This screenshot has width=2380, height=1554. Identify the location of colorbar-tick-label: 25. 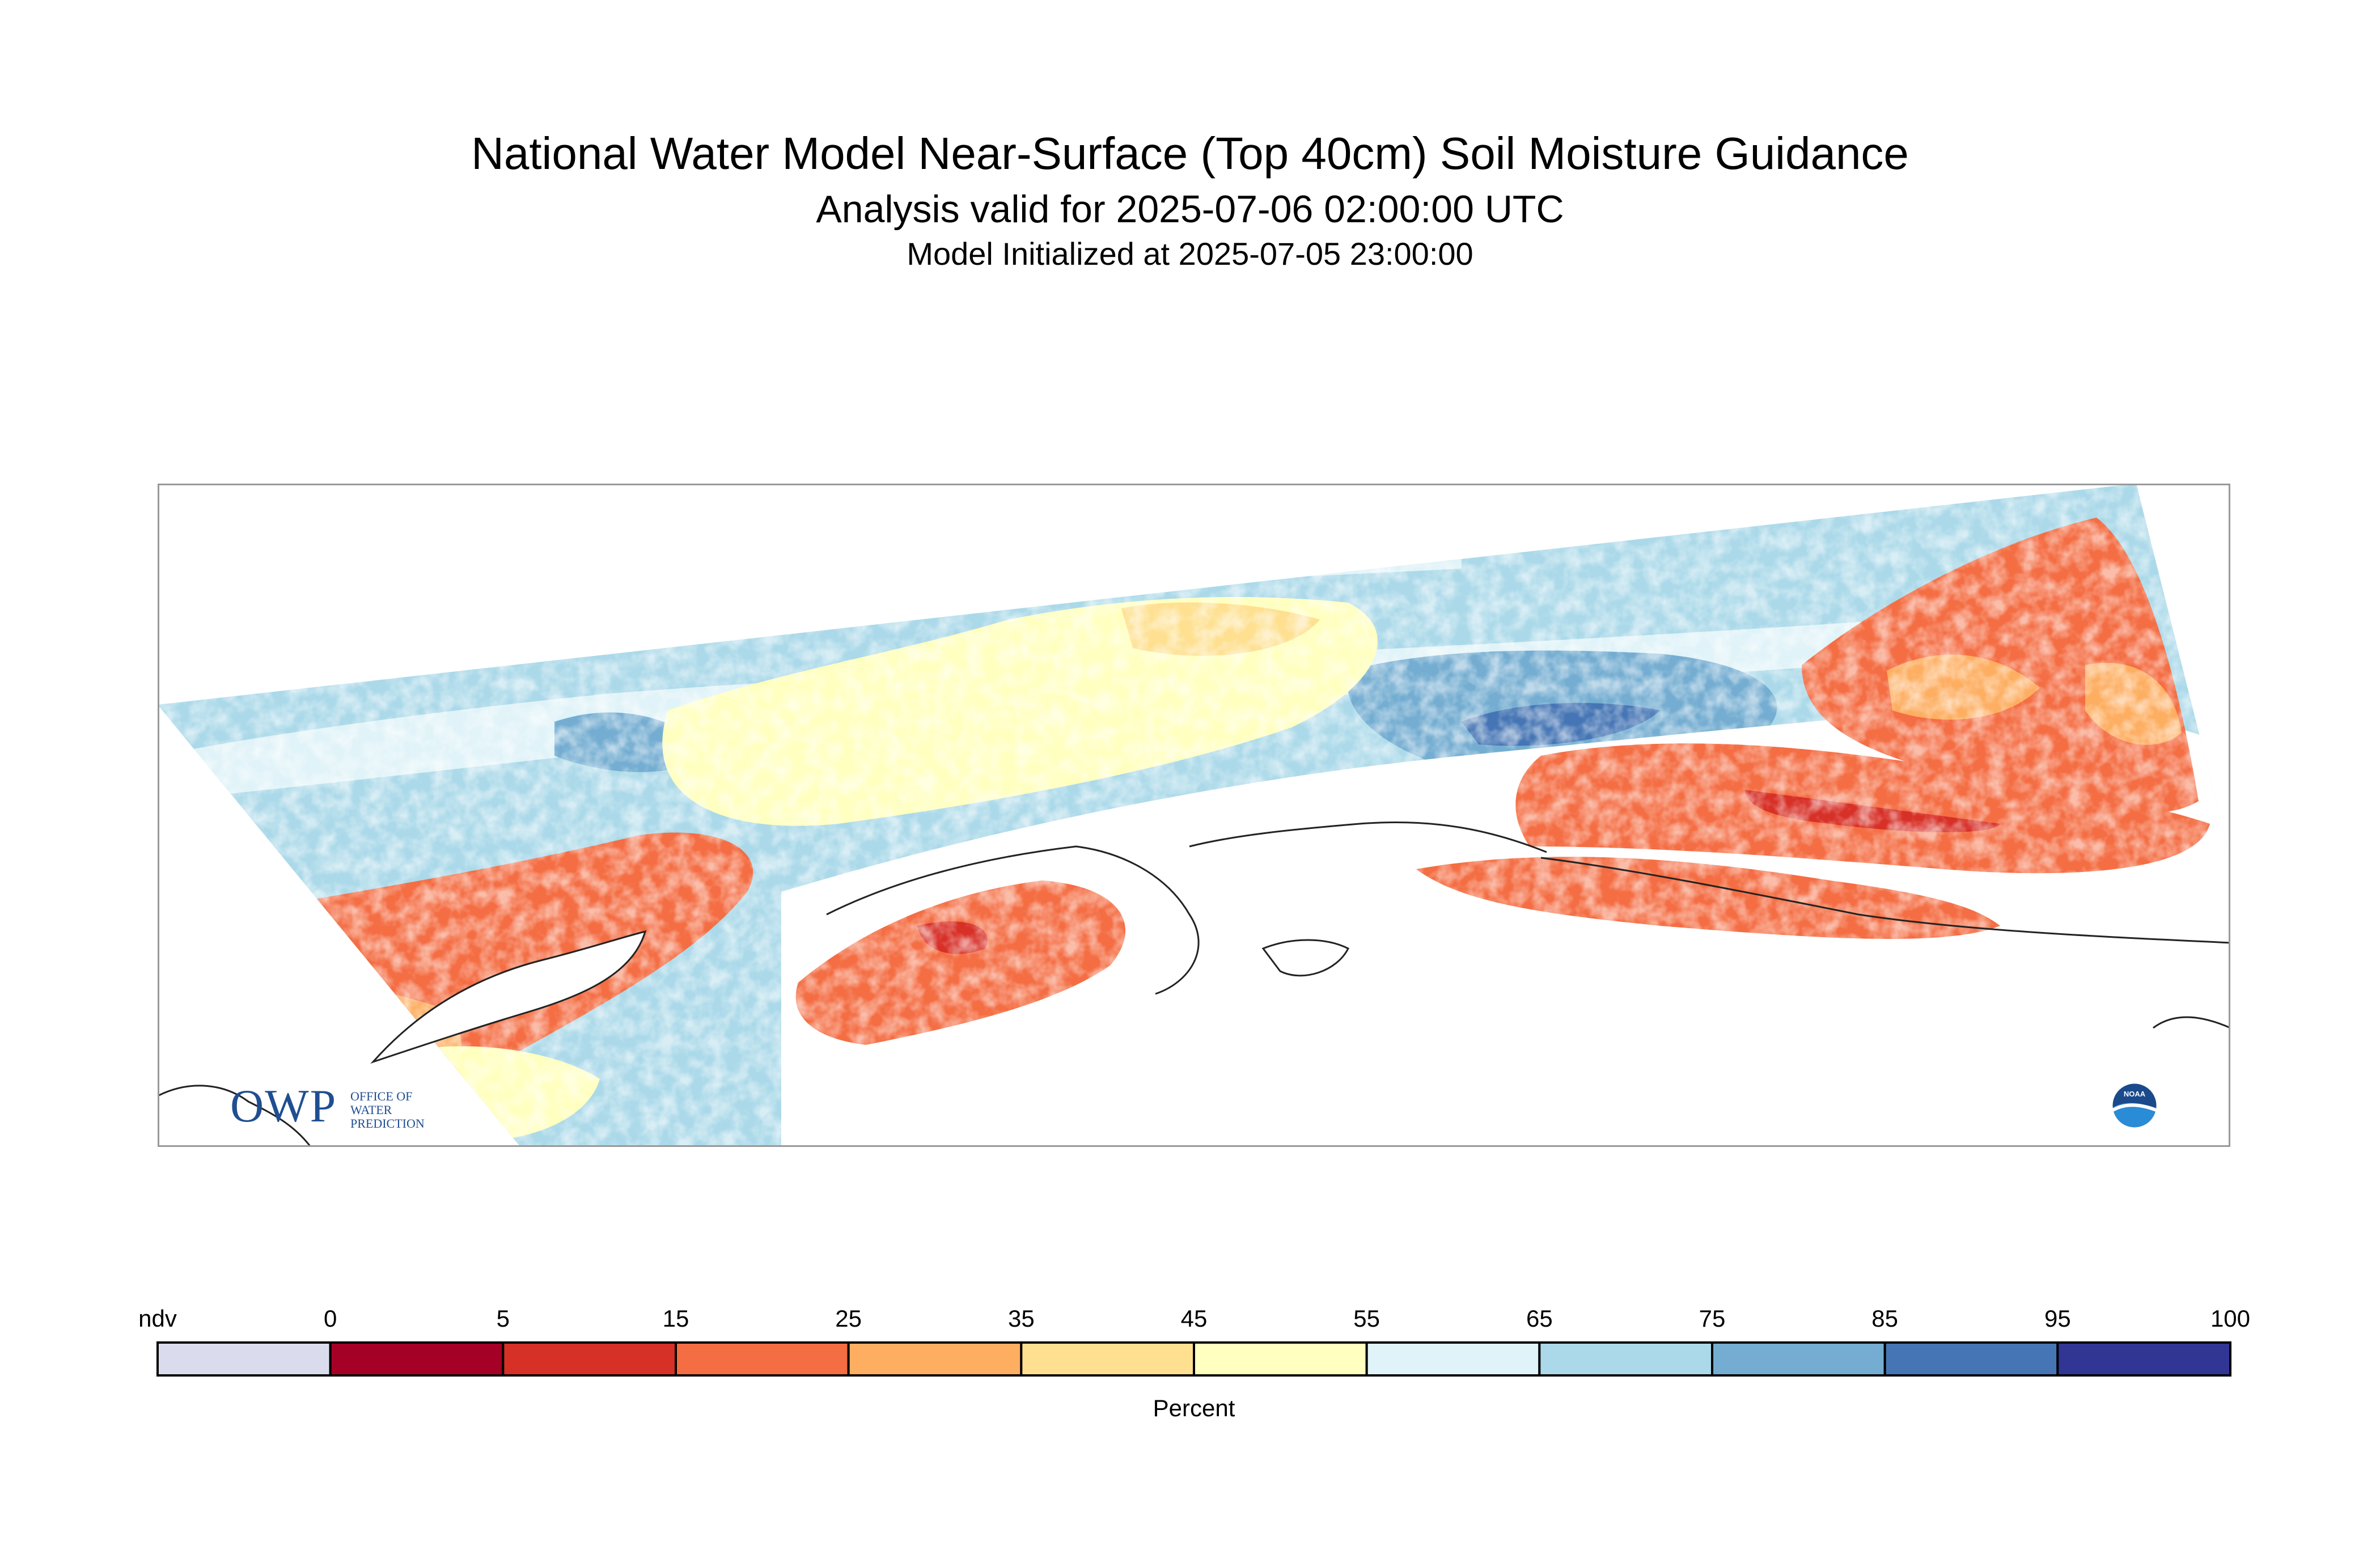
(848, 1319).